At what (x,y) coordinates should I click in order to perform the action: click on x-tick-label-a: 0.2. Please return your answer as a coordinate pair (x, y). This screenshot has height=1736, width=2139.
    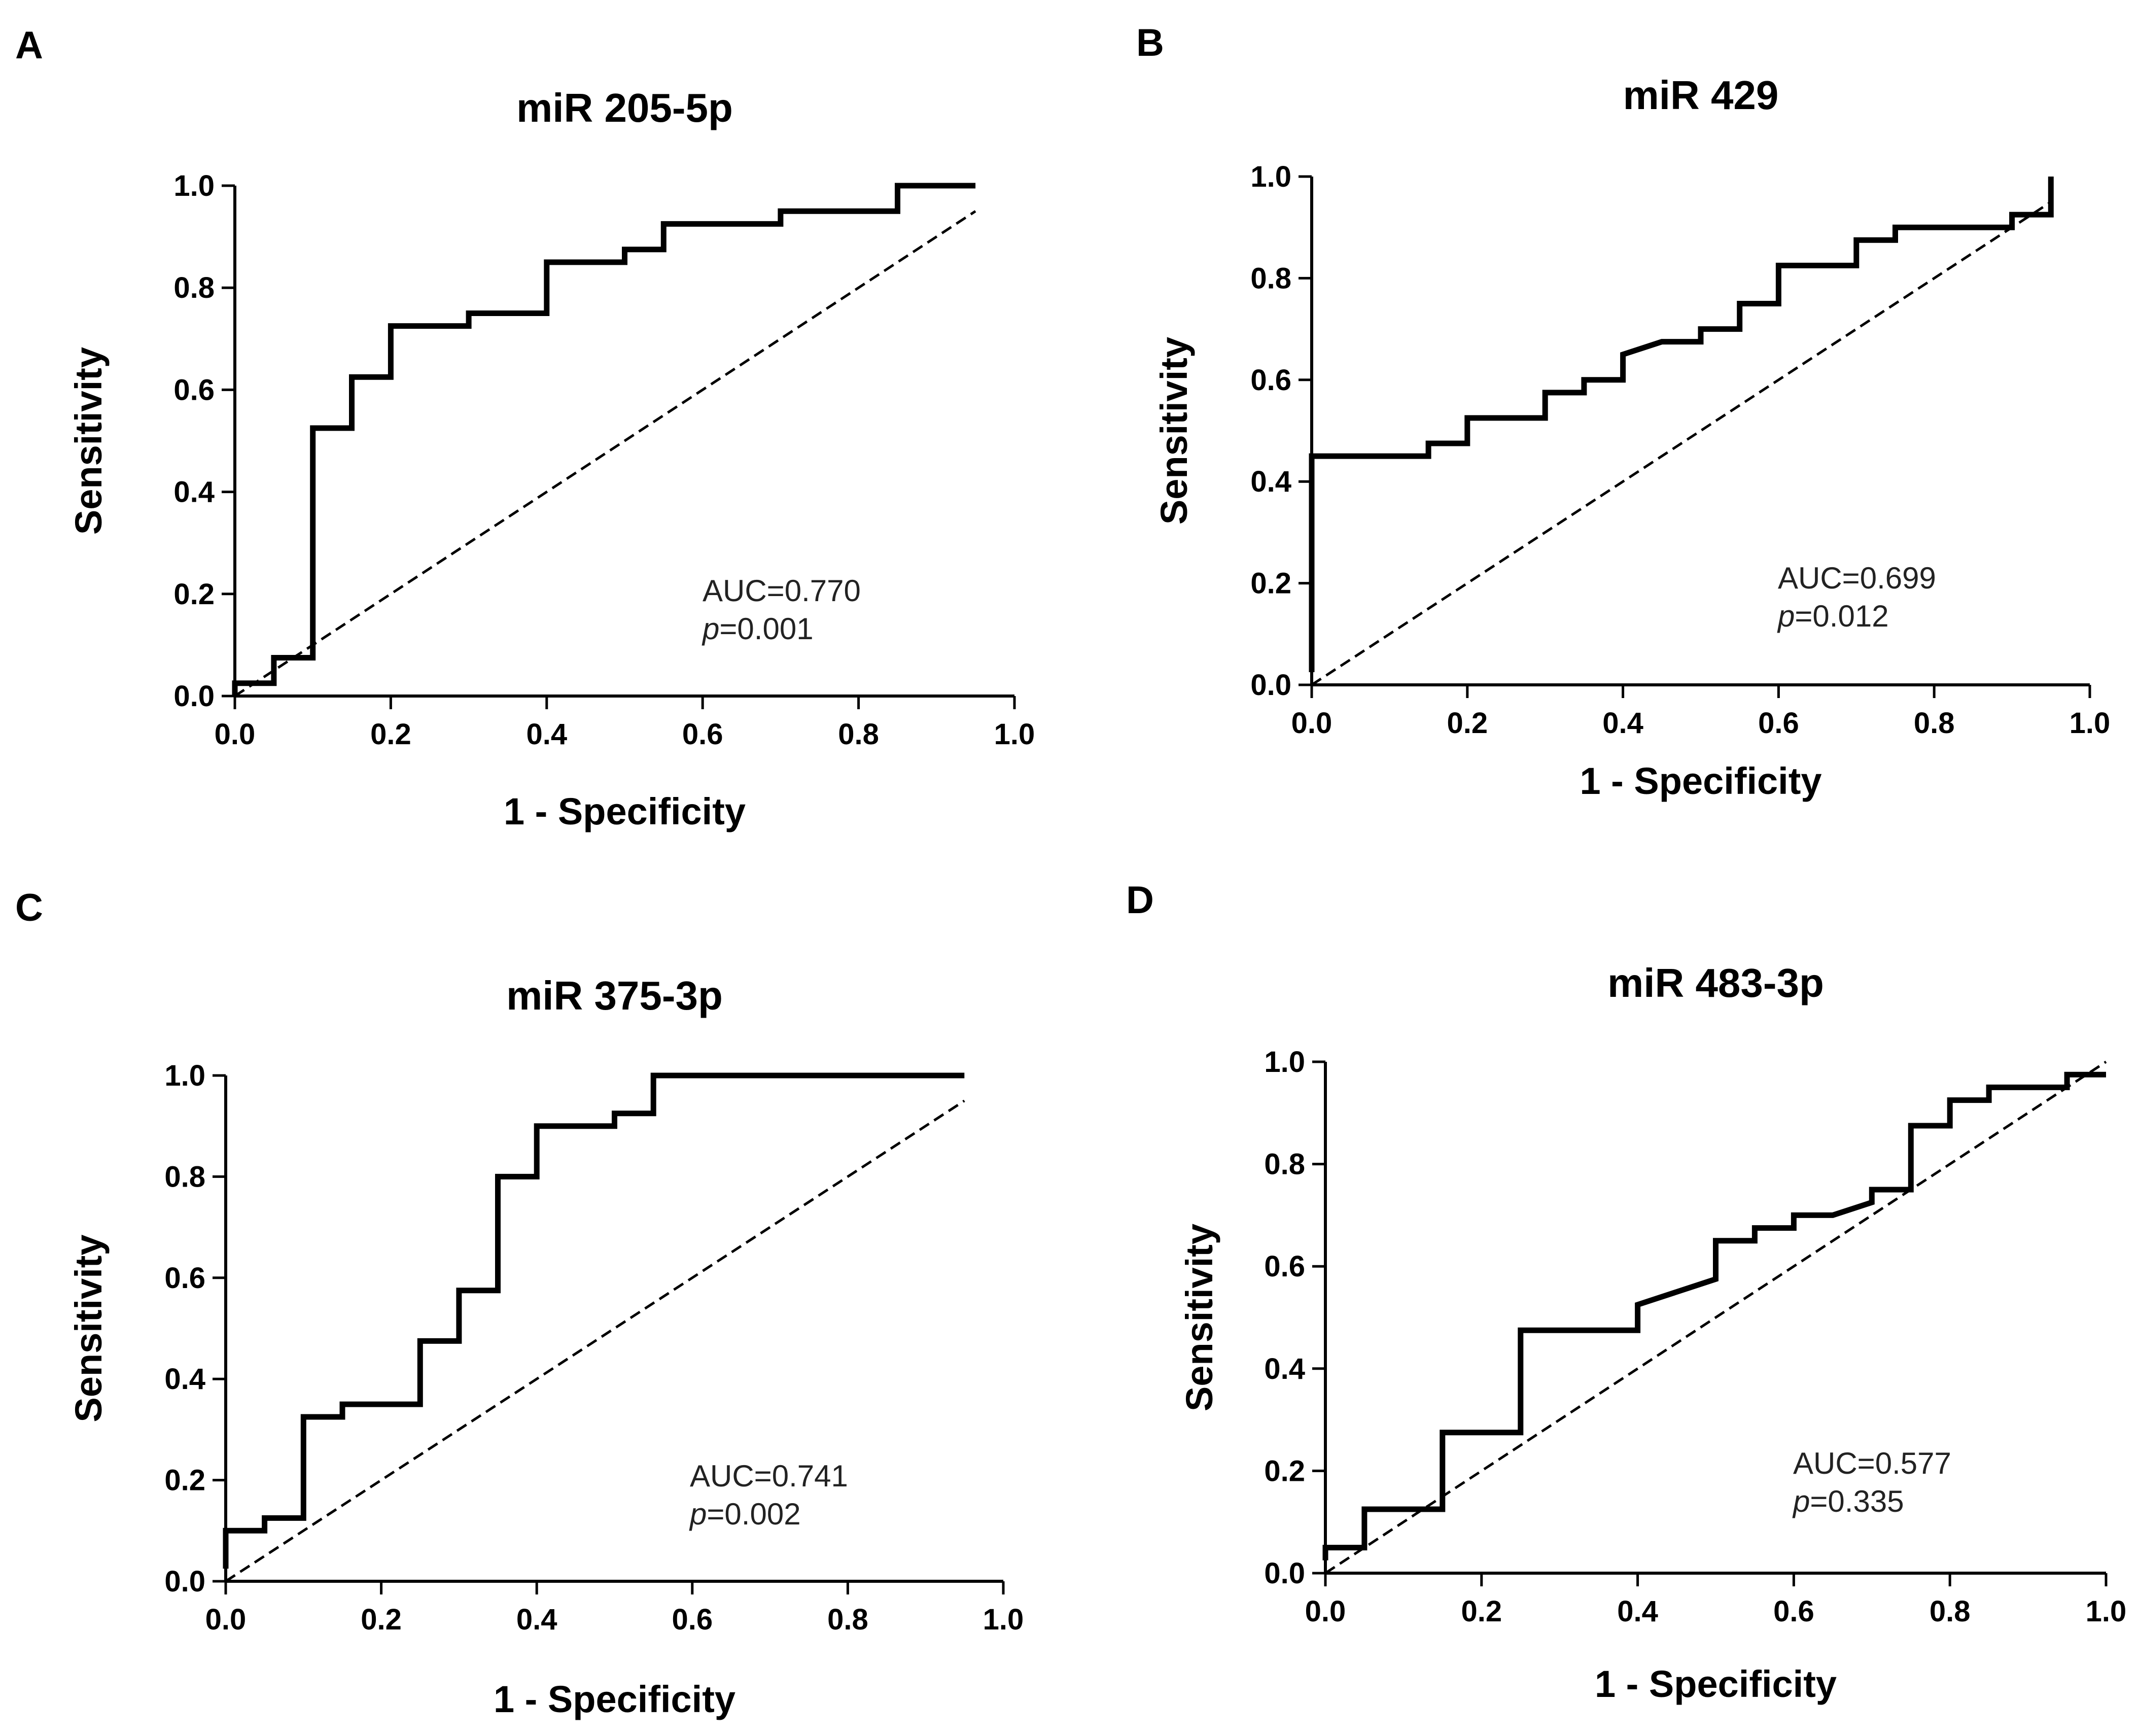
    Looking at the image, I should click on (391, 734).